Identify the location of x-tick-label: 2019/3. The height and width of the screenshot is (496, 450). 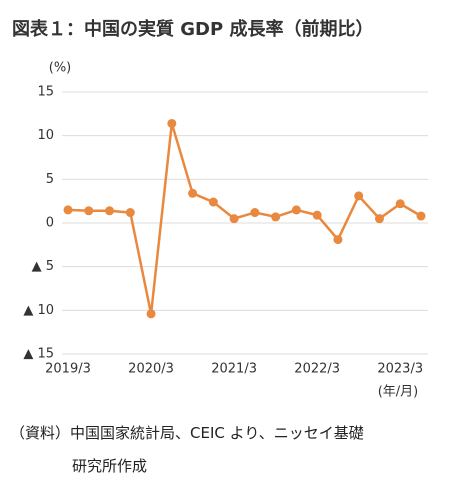
(68, 369).